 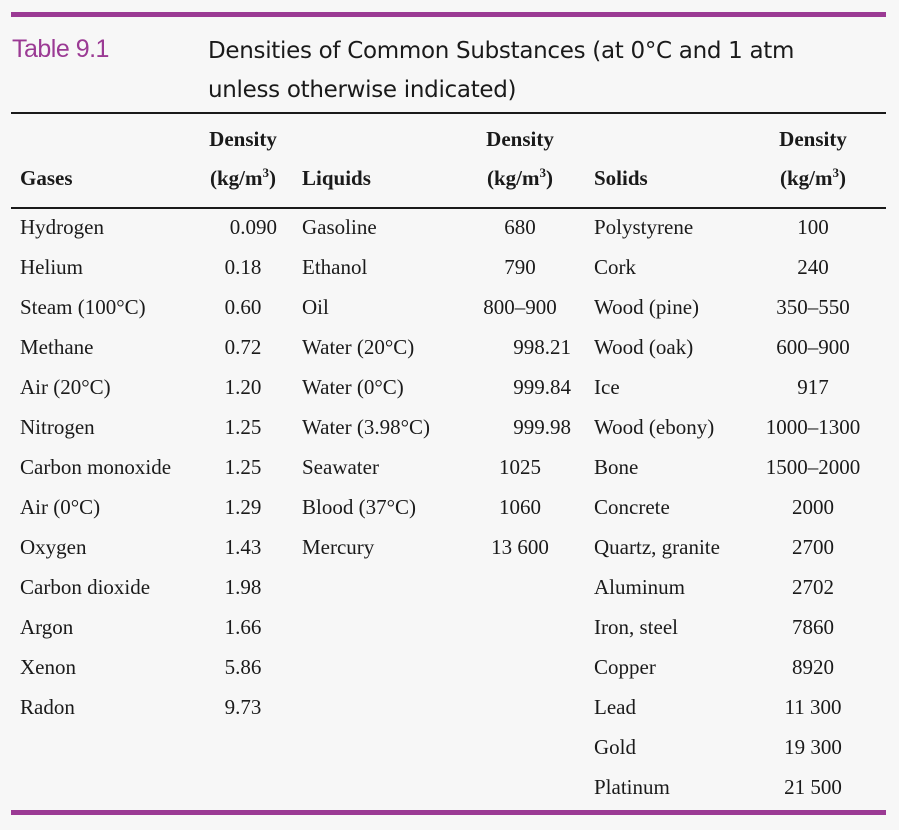 What do you see at coordinates (813, 747) in the screenshot?
I see `solids-density-cell: 19 300` at bounding box center [813, 747].